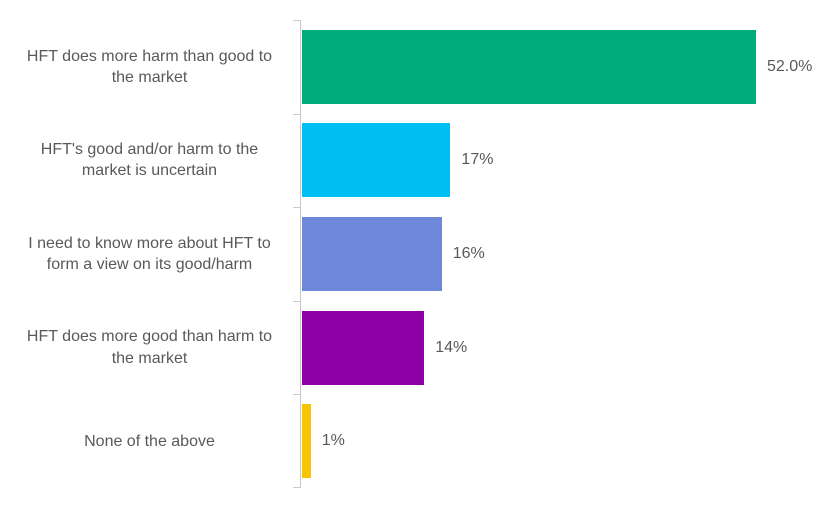  What do you see at coordinates (333, 441) in the screenshot?
I see `value-label: 1%` at bounding box center [333, 441].